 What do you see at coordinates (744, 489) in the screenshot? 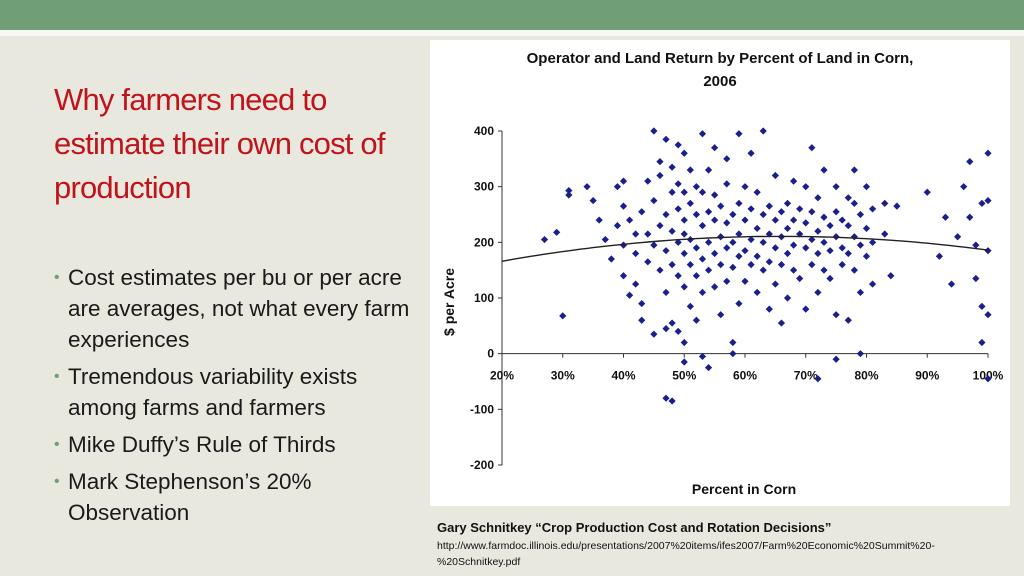
I see `x-axis-label: Percent in Corn` at bounding box center [744, 489].